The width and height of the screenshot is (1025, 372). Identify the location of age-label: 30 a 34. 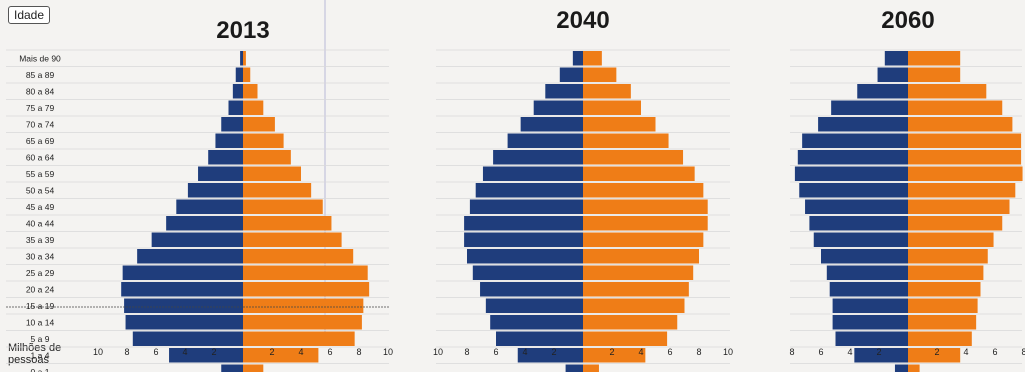
(40, 256).